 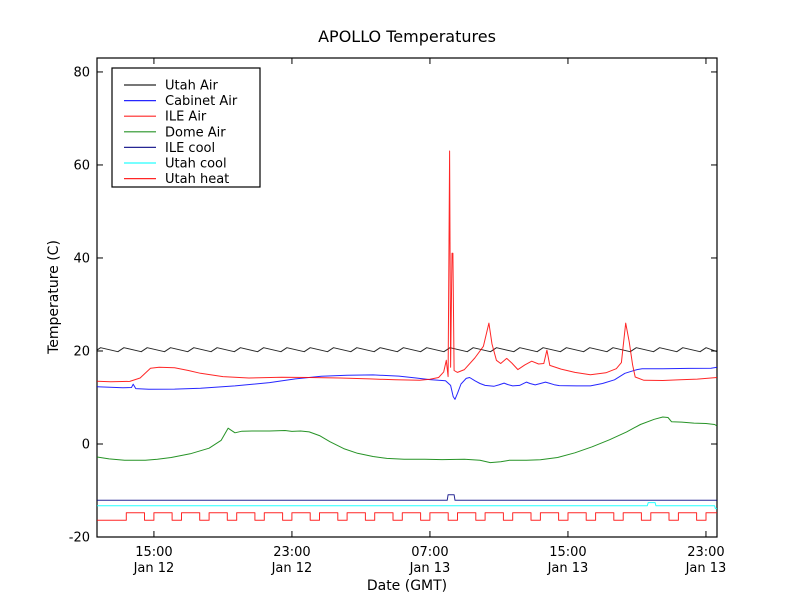 What do you see at coordinates (407, 506) in the screenshot?
I see `series-utah-cool` at bounding box center [407, 506].